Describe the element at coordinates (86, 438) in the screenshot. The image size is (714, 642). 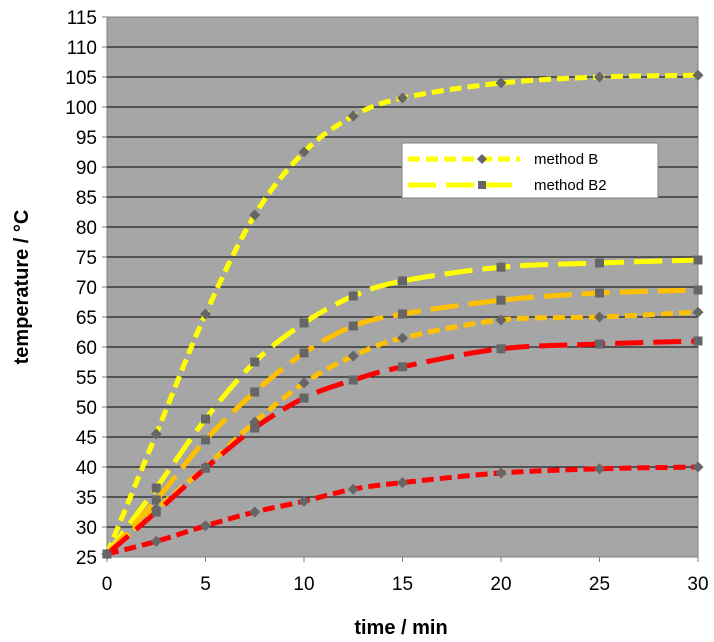
I see `y-tick-label: 45` at that location.